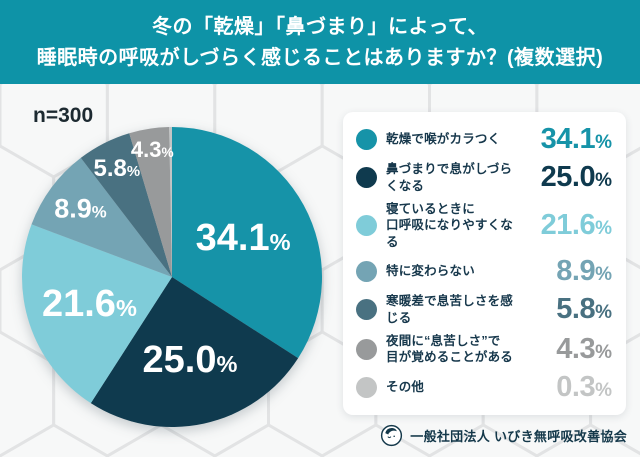 The height and width of the screenshot is (457, 640). I want to click on pie-slice-label: 34.1%, so click(243, 238).